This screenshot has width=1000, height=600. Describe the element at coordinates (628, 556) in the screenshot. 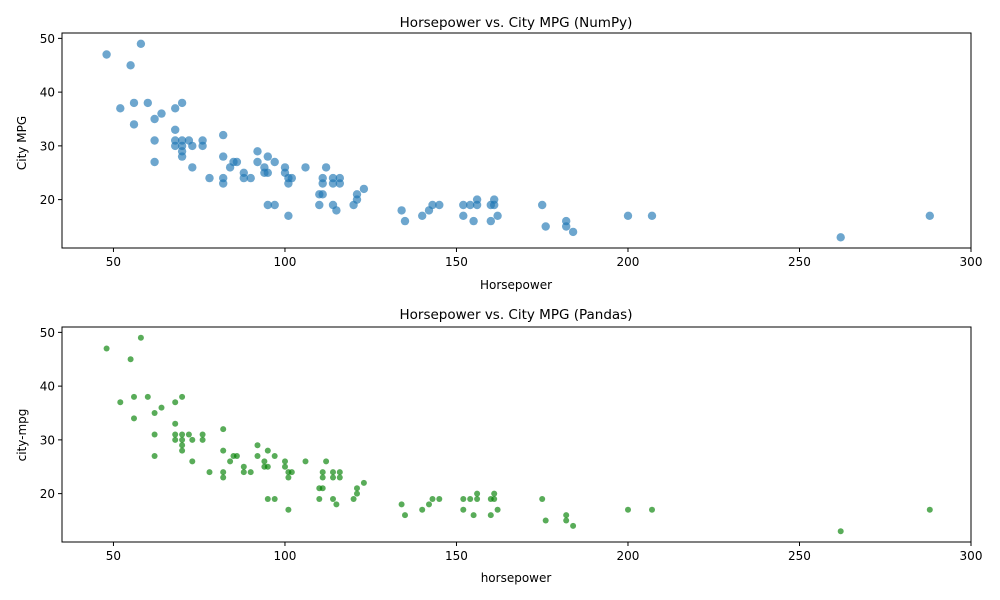

I see `x-tick-label: 200` at that location.